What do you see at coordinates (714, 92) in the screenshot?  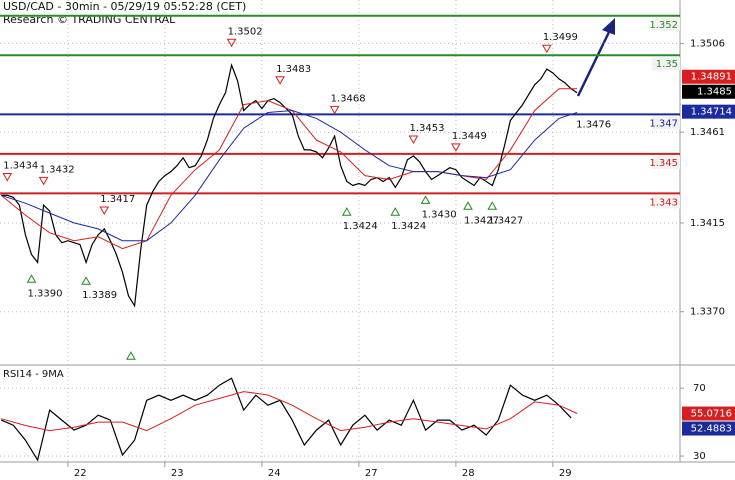 I see `value-tag-label: 1.3485` at bounding box center [714, 92].